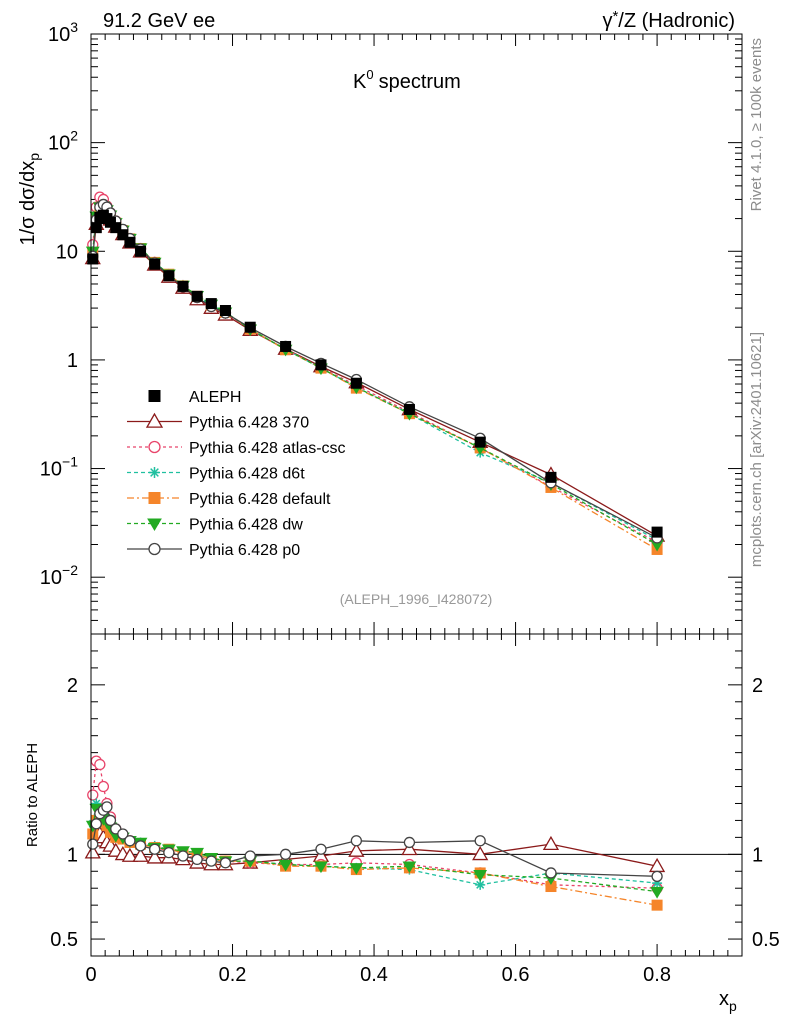 The height and width of the screenshot is (1024, 786). I want to click on ratio-line-pythia-6-428-atlas-csc, so click(375, 824).